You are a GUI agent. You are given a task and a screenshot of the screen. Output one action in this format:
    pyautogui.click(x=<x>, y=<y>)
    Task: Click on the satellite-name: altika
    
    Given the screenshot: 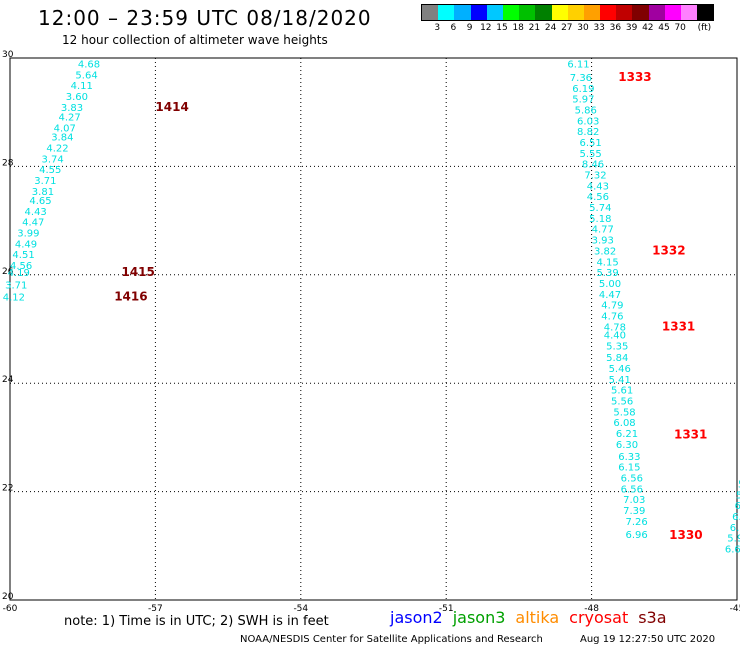 What is the action you would take?
    pyautogui.click(x=537, y=617)
    